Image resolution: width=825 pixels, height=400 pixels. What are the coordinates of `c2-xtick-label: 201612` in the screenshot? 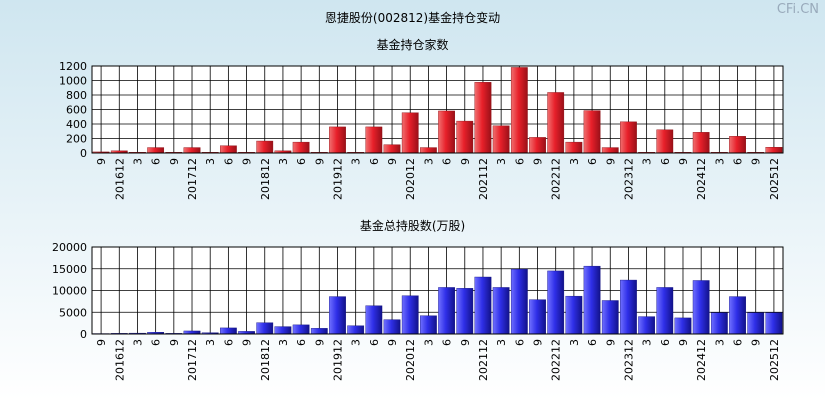 It's located at (119, 360).